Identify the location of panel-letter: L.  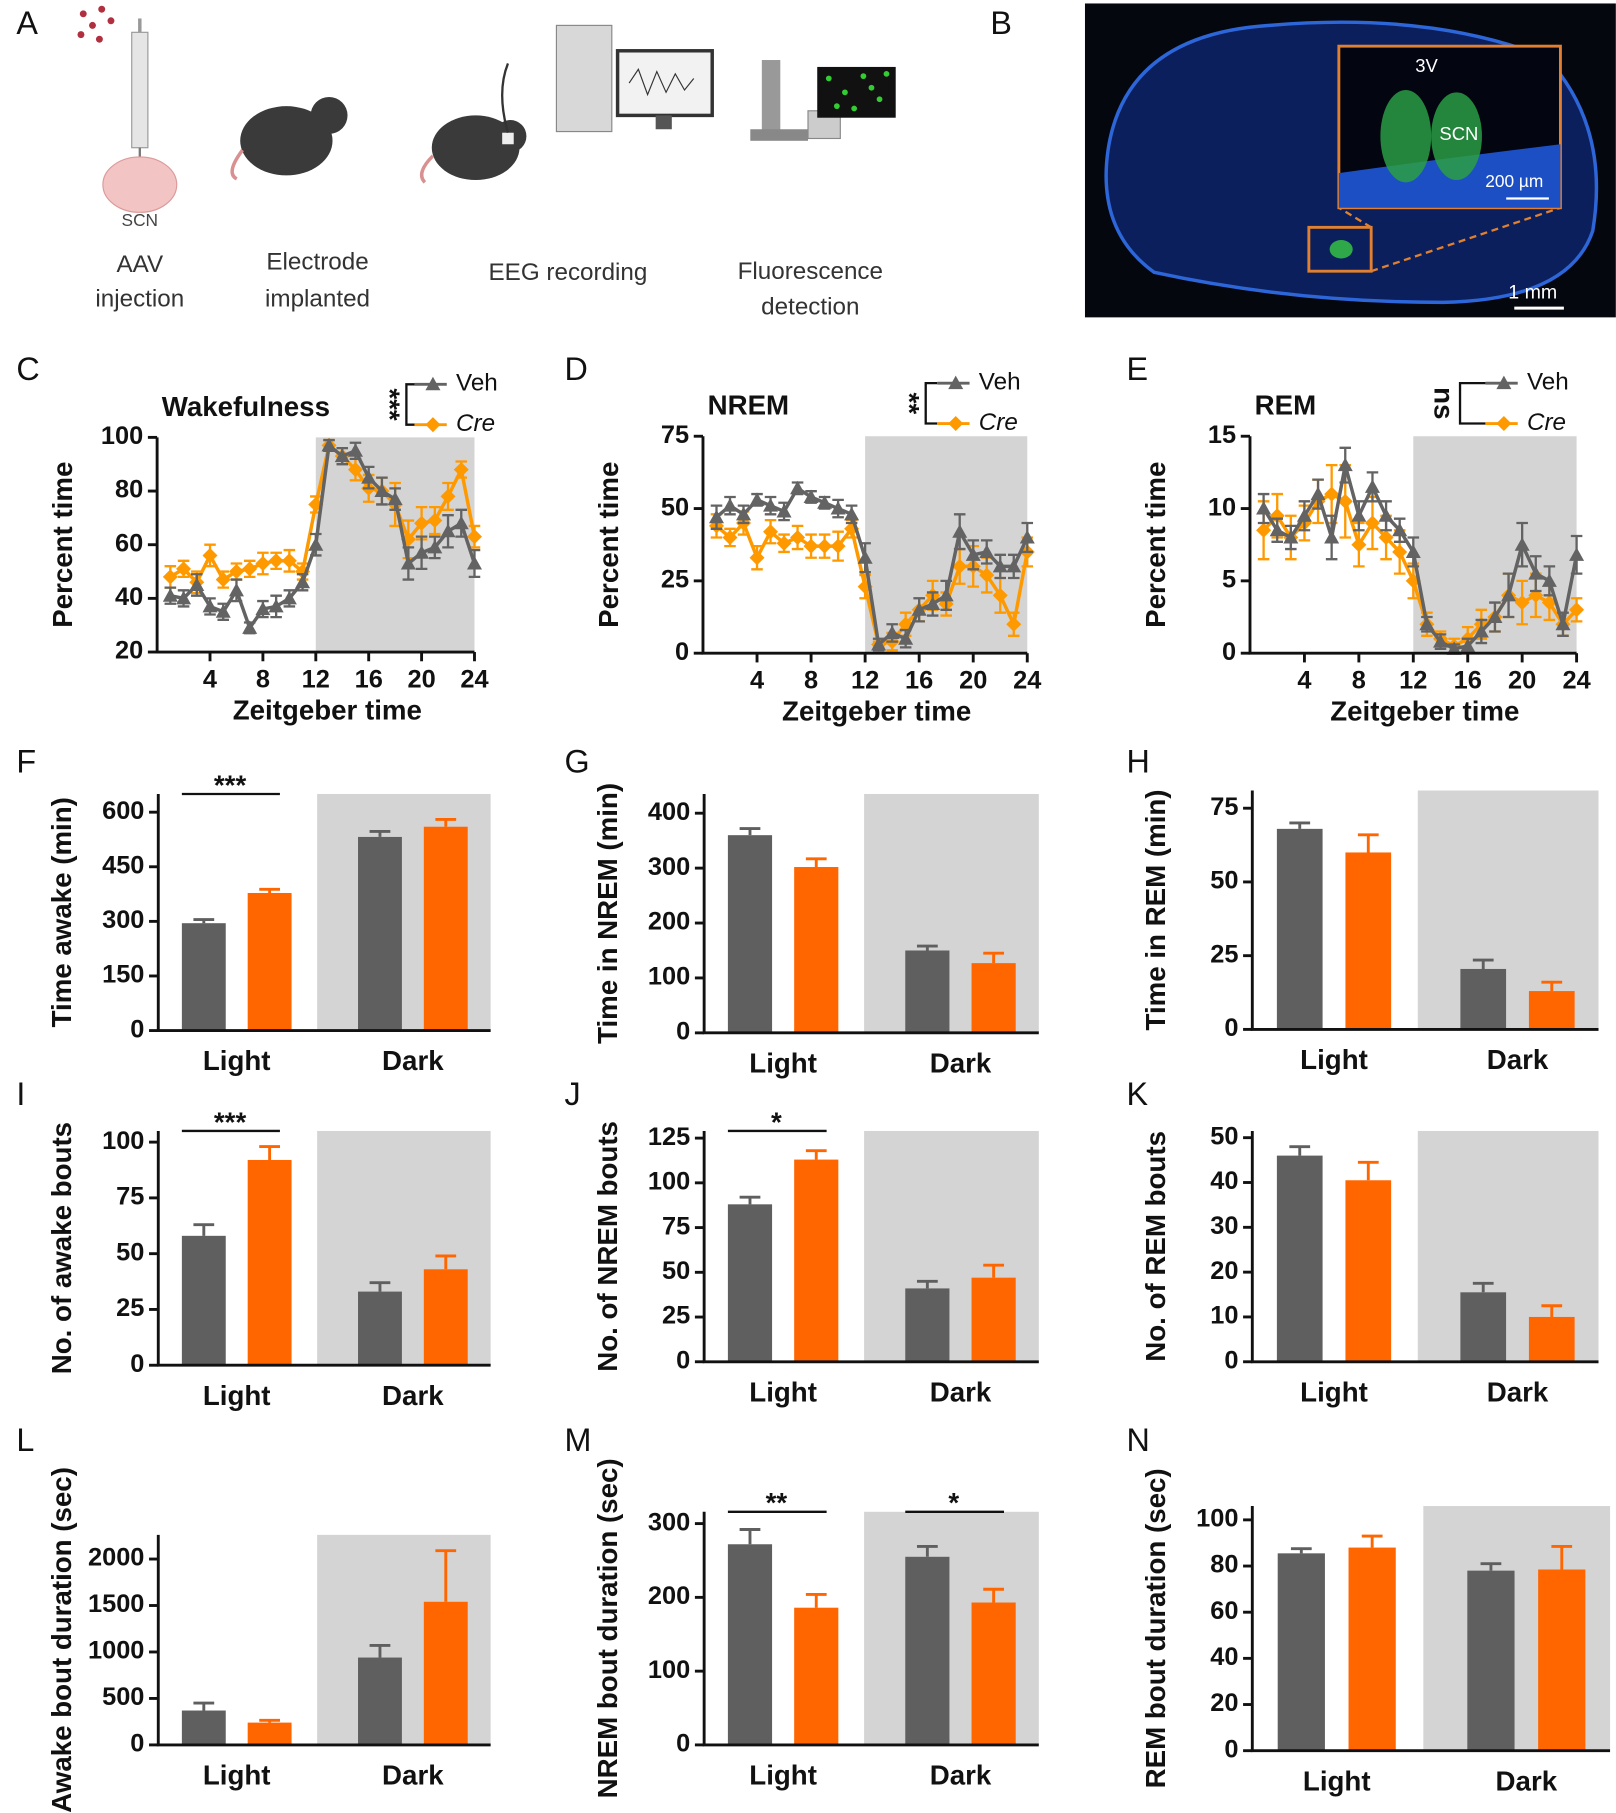
(25, 1440).